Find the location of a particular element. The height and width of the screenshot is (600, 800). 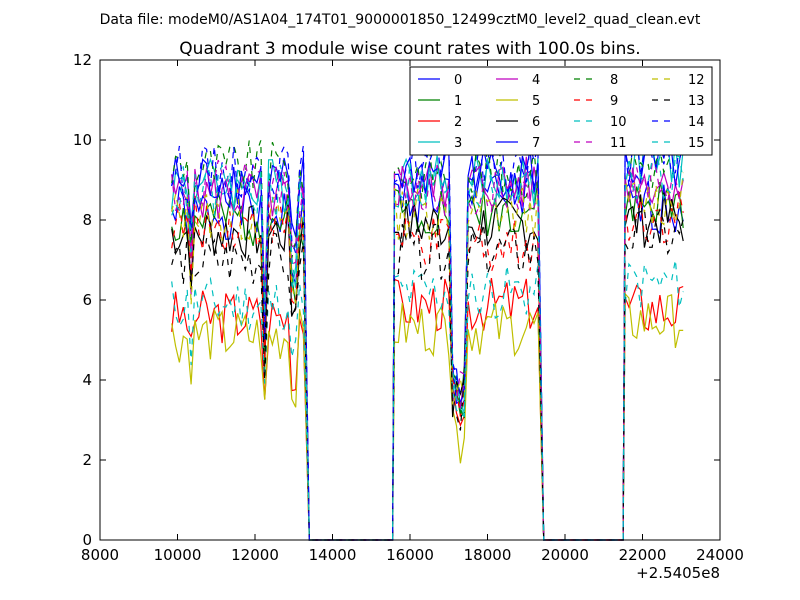

x-tick-label: 14000 is located at coordinates (333, 555).